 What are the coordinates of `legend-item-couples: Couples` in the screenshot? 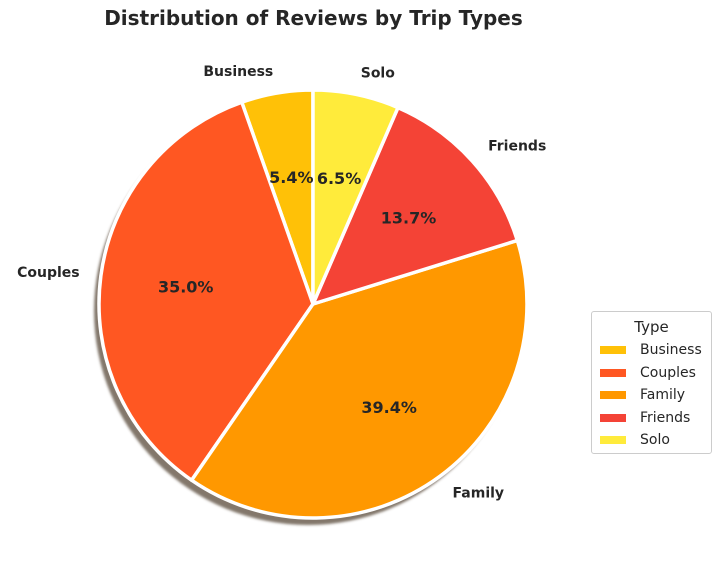 It's located at (651, 373).